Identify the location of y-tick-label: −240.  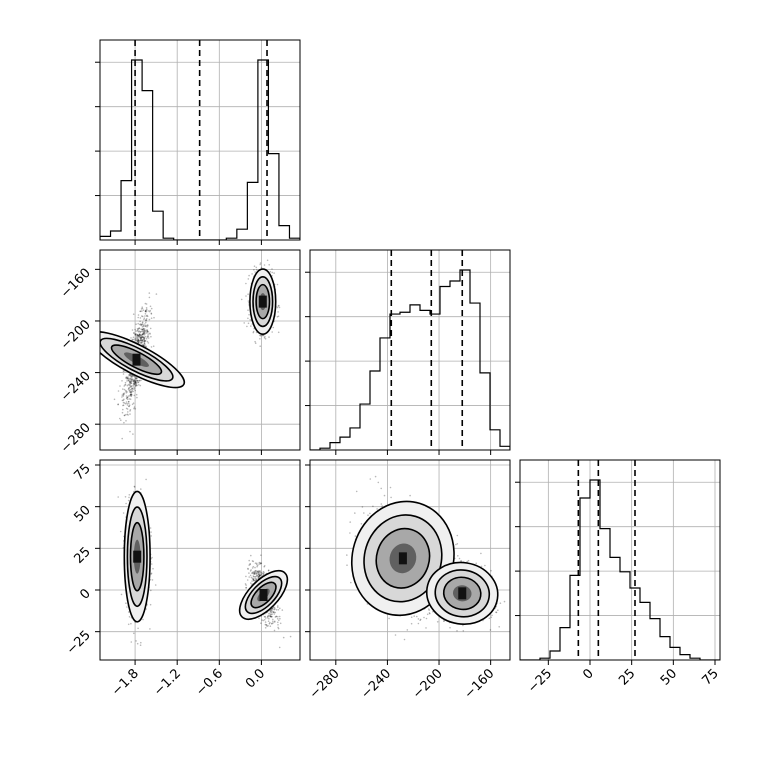
(76, 387).